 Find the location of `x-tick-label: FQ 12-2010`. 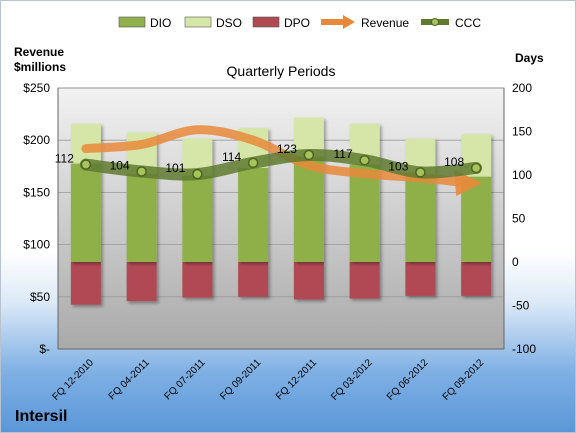

x-tick-label: FQ 12-2010 is located at coordinates (73, 380).